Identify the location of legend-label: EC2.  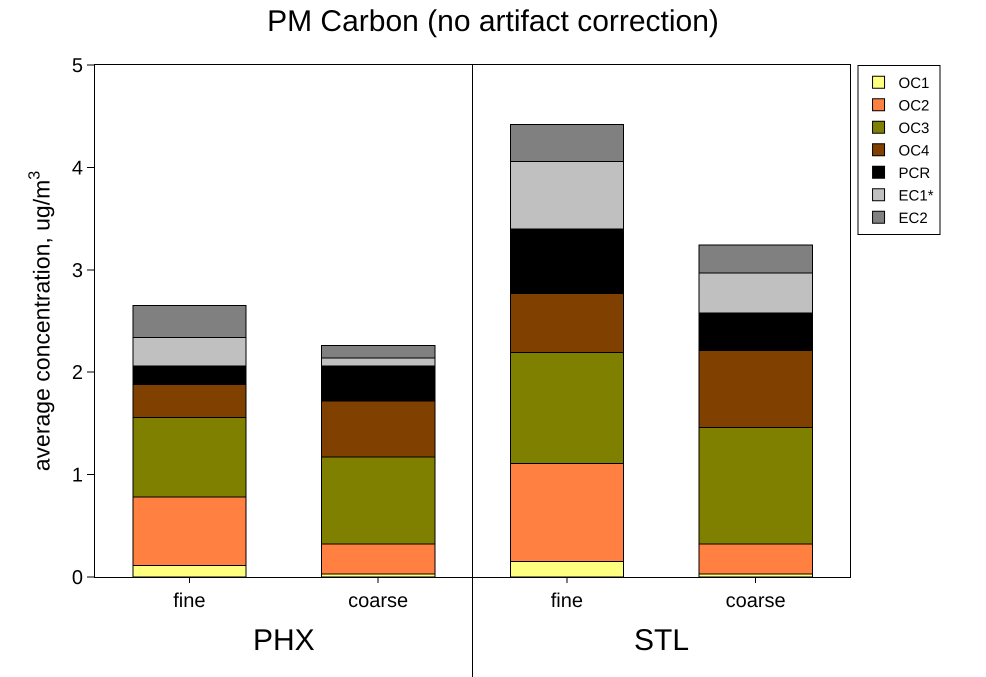
(913, 219).